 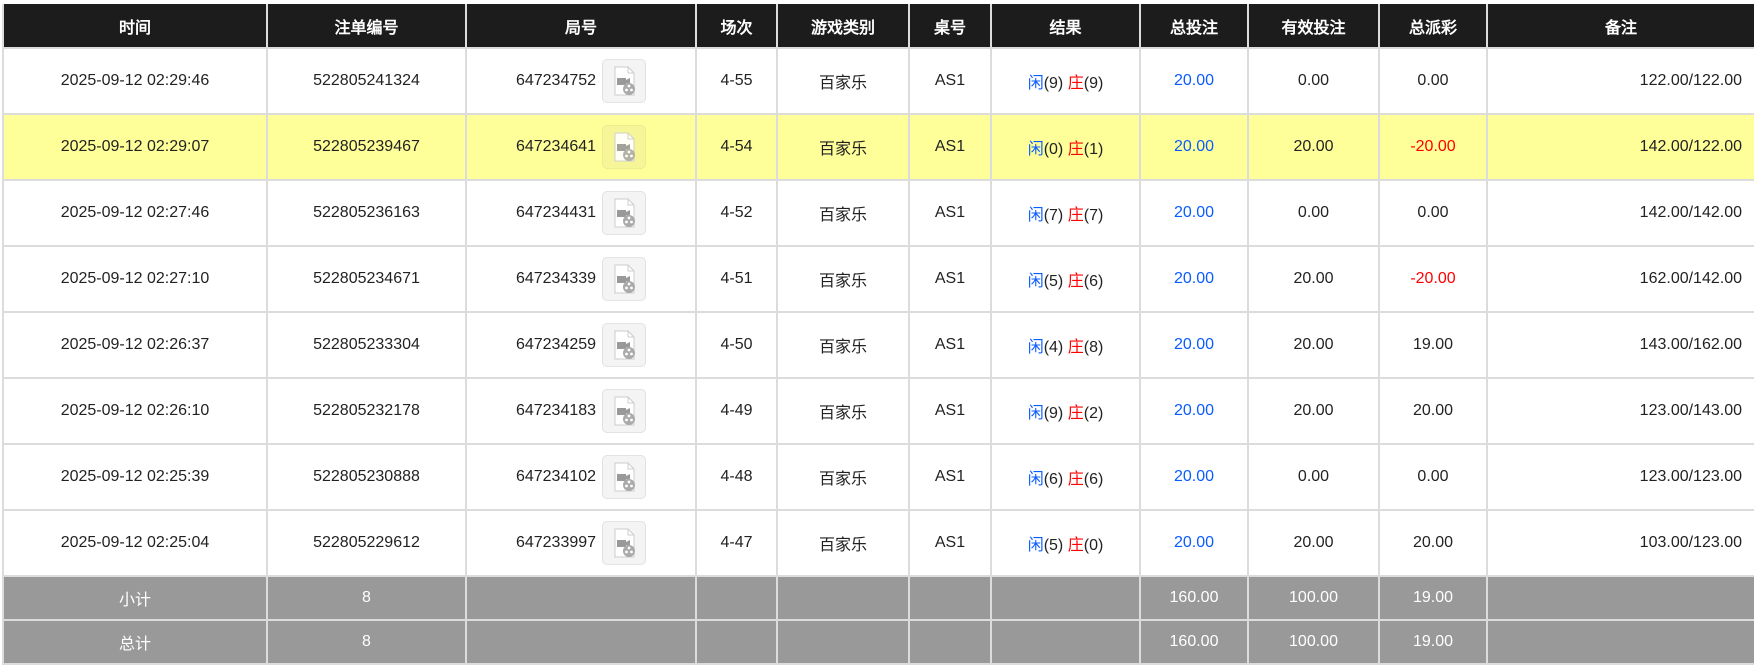 What do you see at coordinates (878, 598) in the screenshot?
I see `subtotal-row: 小计 8 160.00 100.00 19.00` at bounding box center [878, 598].